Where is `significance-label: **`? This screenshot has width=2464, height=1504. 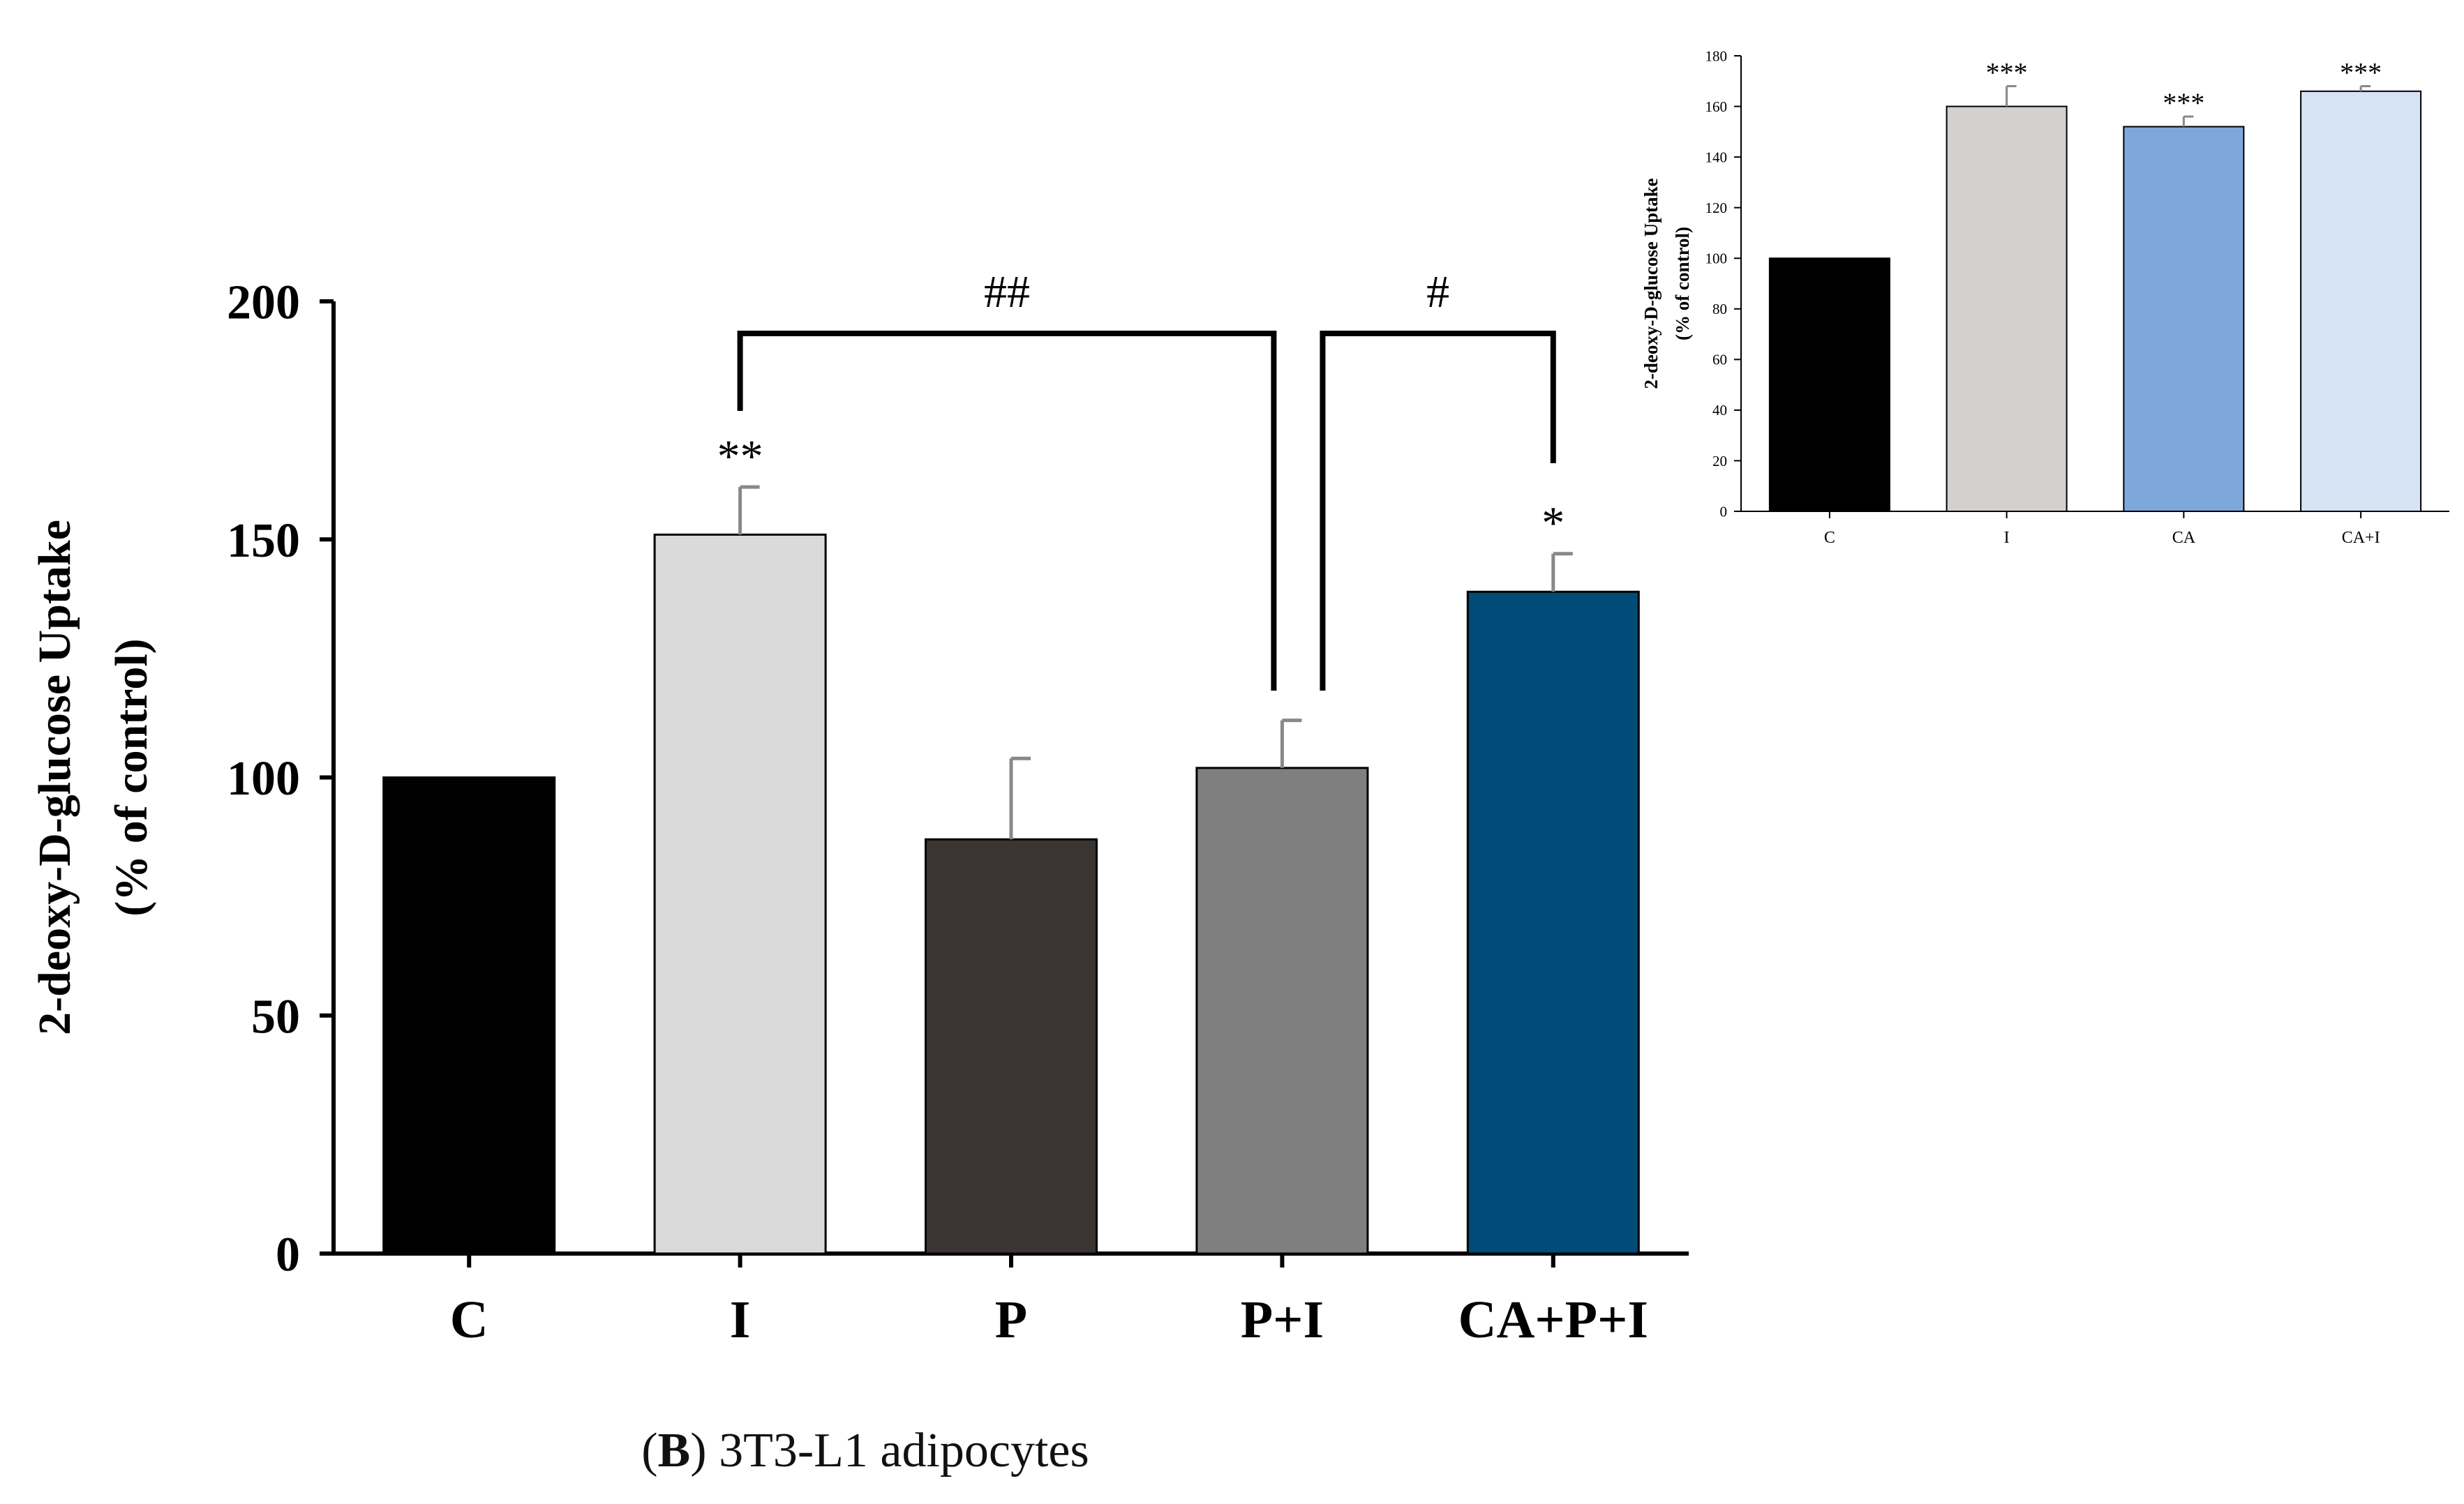 significance-label: ** is located at coordinates (740, 456).